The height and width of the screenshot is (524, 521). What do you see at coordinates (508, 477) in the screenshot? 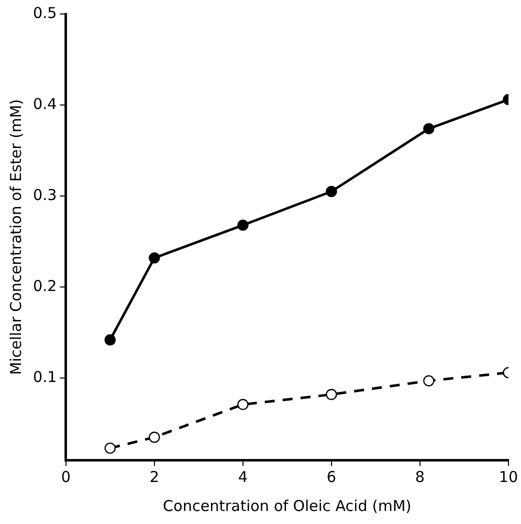
I see `x-tick-label: 10` at bounding box center [508, 477].